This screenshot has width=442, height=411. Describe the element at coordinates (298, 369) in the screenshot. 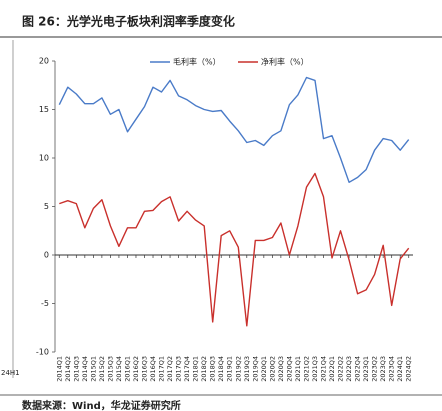

I see `x-tick-label: 2021Q1` at that location.